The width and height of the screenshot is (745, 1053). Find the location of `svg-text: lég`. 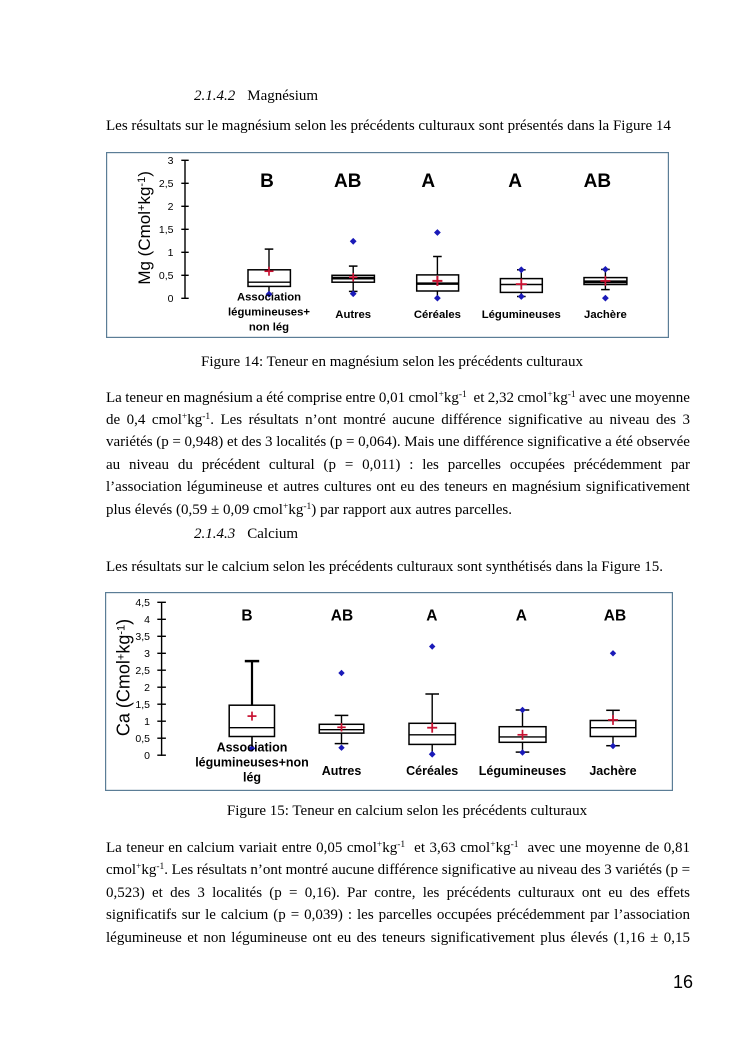

svg-text: lég is located at coordinates (252, 778).